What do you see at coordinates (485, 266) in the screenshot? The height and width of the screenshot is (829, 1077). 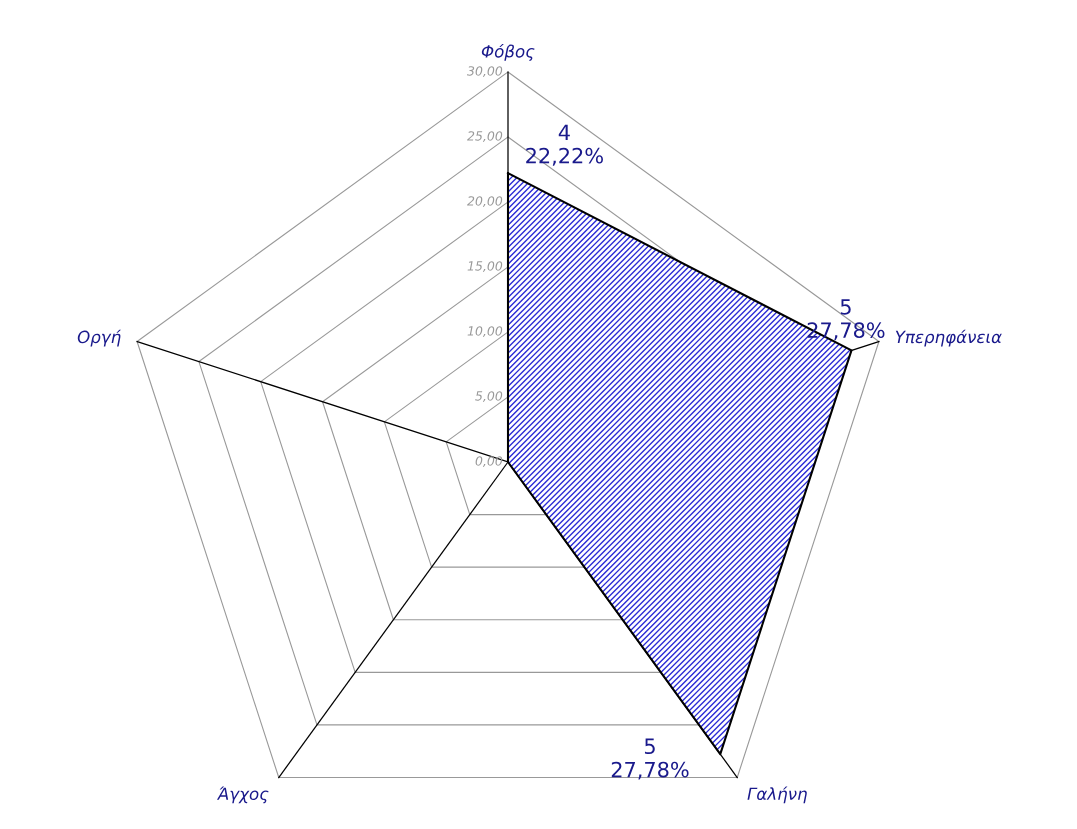 I see `y-tick-label: 15,00` at bounding box center [485, 266].